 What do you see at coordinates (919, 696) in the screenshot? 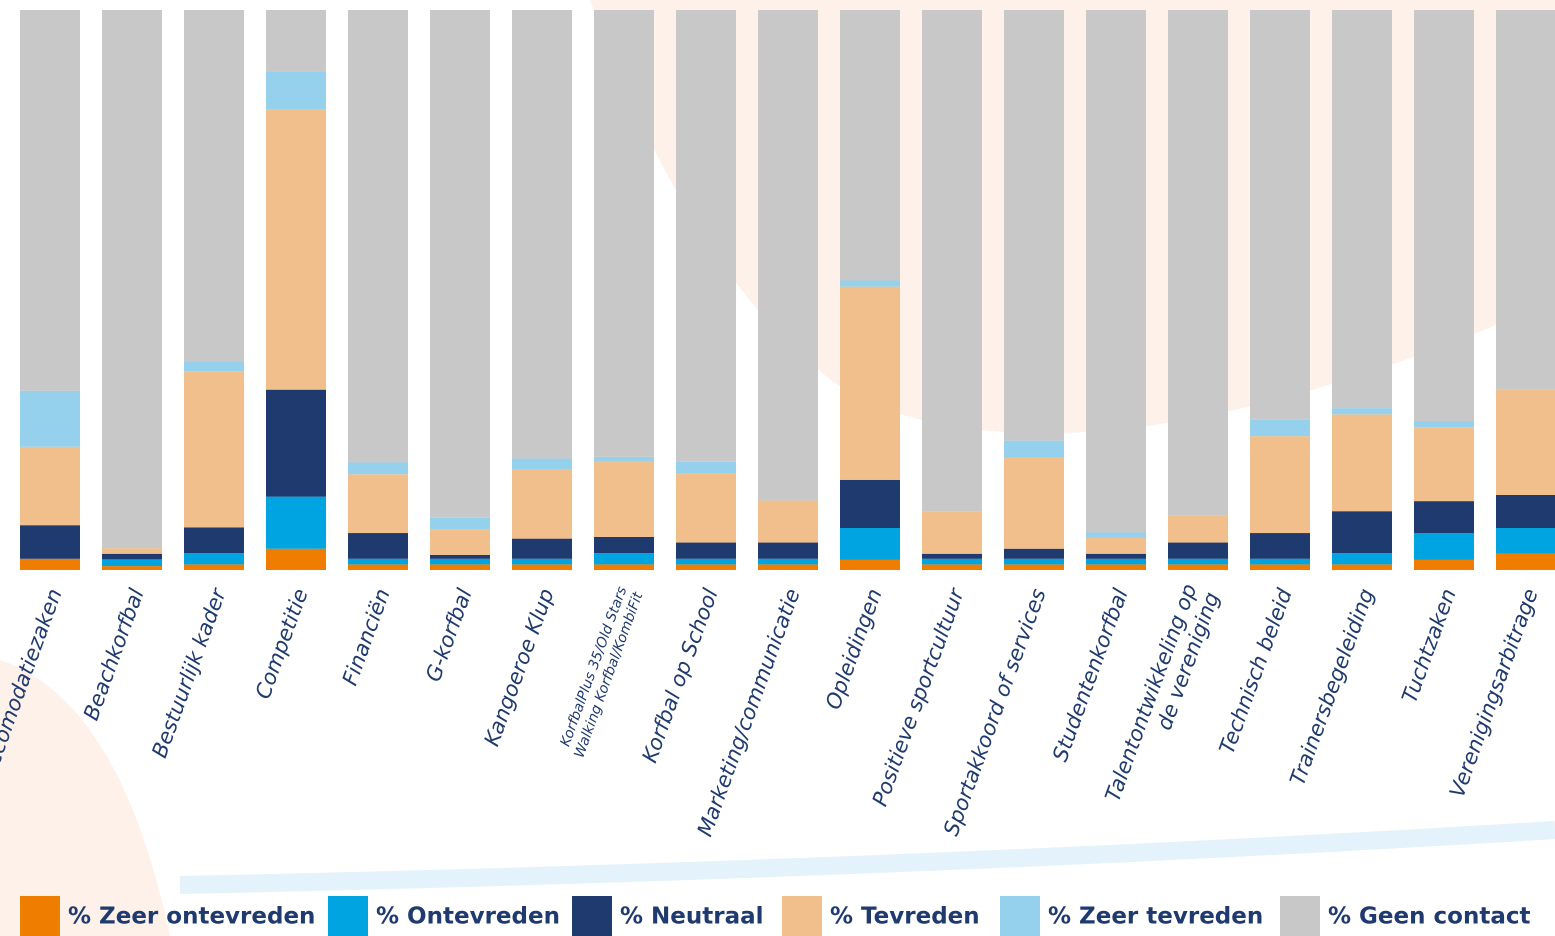
I see `x-tick-label: Positieve sportcultuur` at bounding box center [919, 696].